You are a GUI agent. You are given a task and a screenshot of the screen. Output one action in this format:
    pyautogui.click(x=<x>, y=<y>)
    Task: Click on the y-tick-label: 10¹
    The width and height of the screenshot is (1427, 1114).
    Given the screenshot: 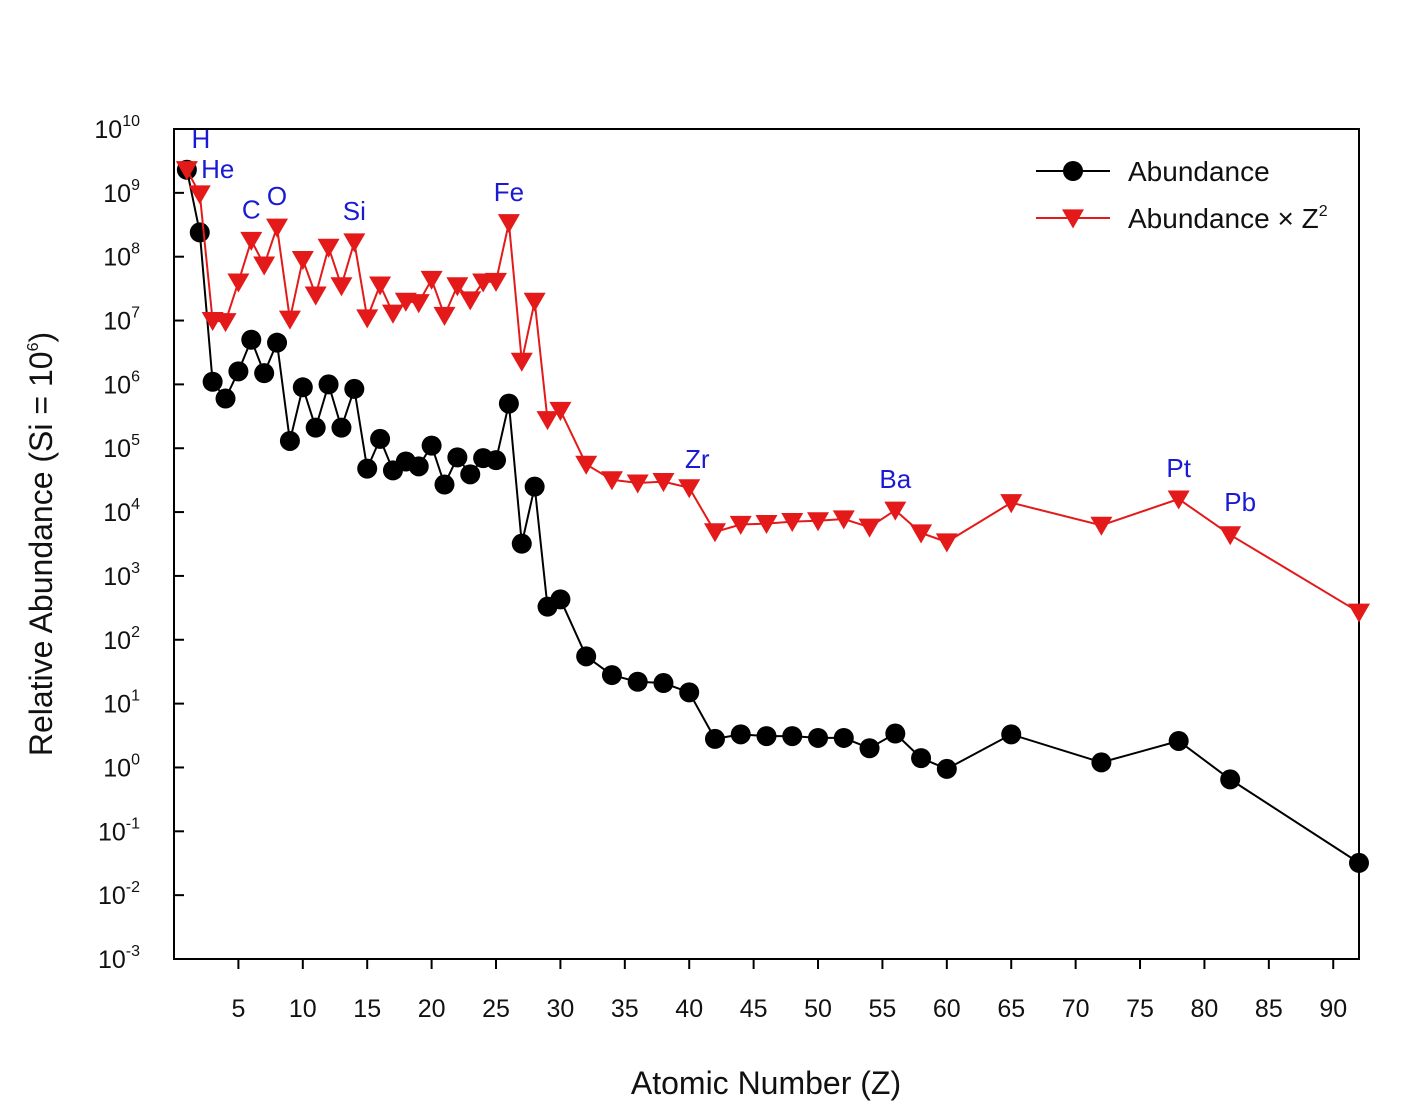 What is the action you would take?
    pyautogui.click(x=121, y=703)
    